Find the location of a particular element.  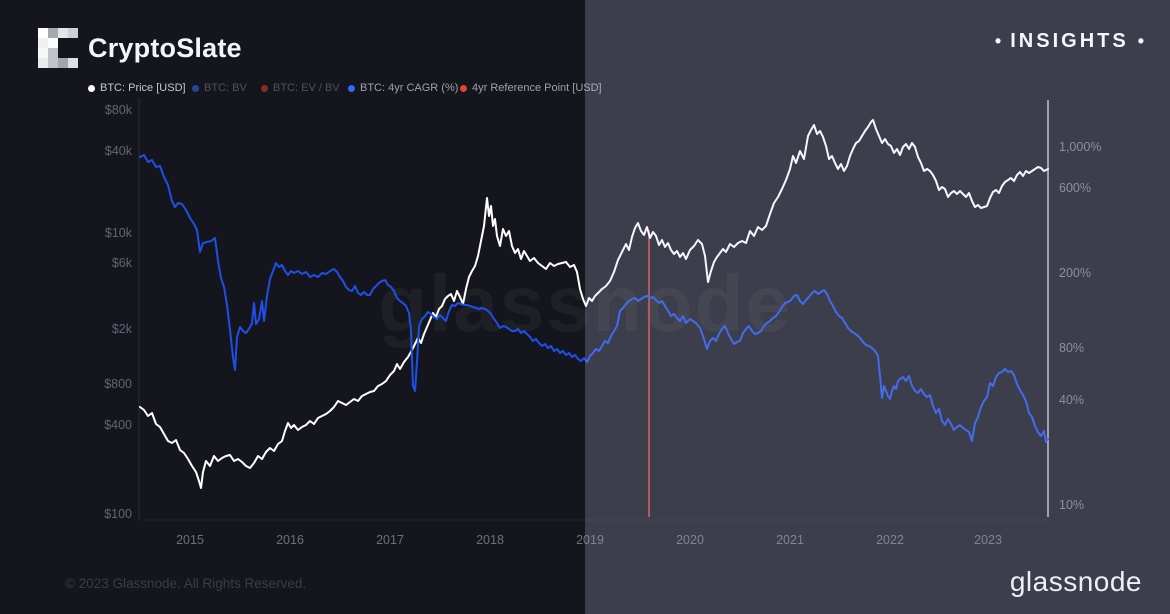

axis-tick-label: 2018 is located at coordinates (490, 540).